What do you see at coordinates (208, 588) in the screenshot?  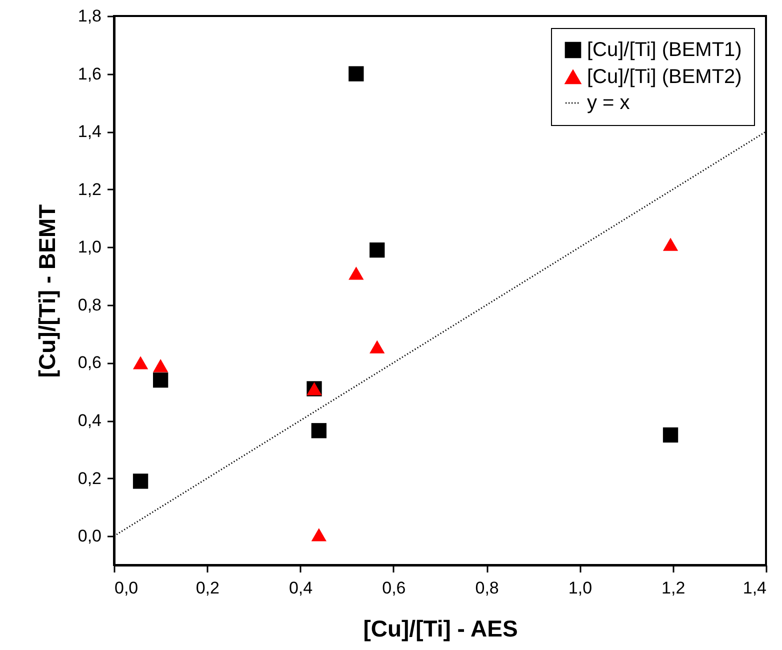 I see `x-tick-label: 0,2` at bounding box center [208, 588].